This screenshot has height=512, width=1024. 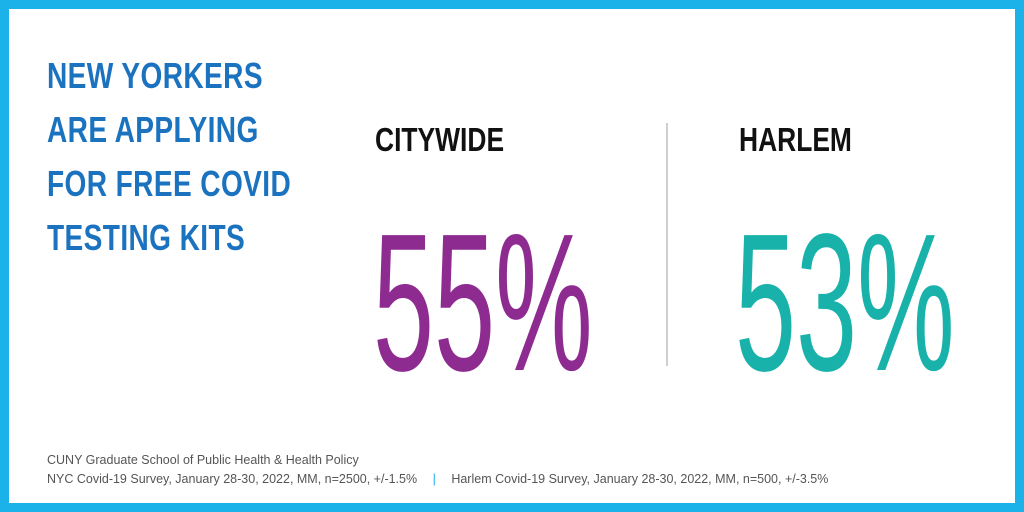 I want to click on citywide-percentage: 55%, so click(x=483, y=302).